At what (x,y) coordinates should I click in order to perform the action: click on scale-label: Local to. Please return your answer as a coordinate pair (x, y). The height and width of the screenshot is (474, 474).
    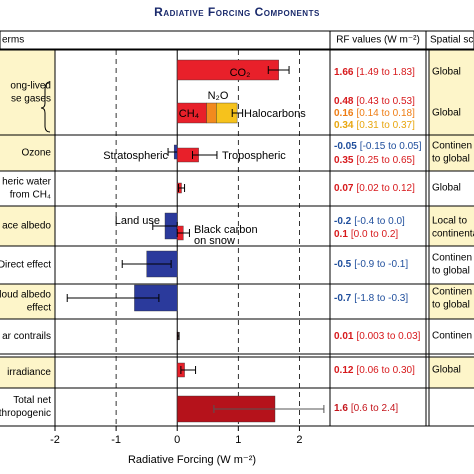
    Looking at the image, I should click on (449, 221).